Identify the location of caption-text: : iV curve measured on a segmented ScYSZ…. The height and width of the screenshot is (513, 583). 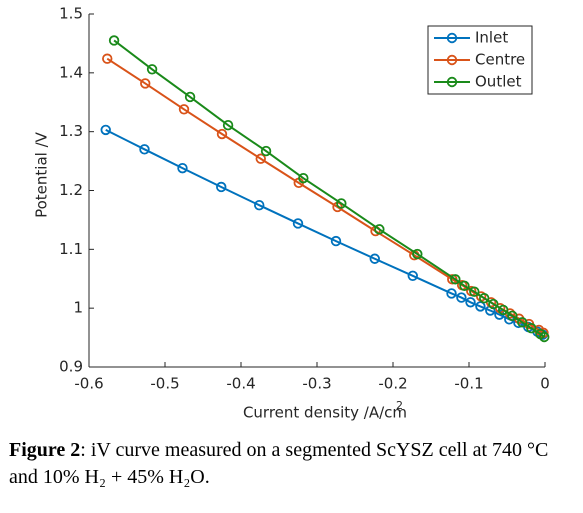
(279, 463).